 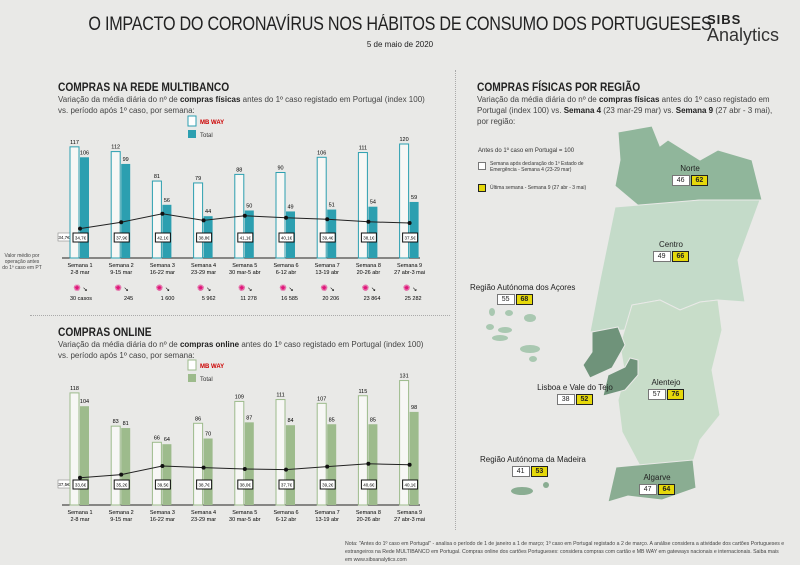 I want to click on week-dates: 9-15 mar, so click(x=121, y=273).